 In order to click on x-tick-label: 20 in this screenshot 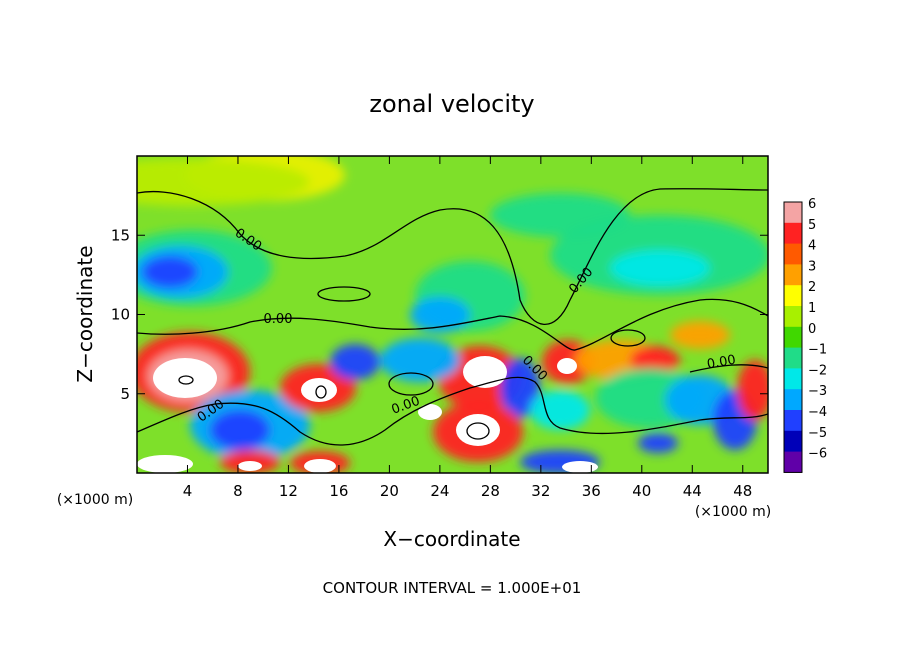, I will do `click(389, 491)`.